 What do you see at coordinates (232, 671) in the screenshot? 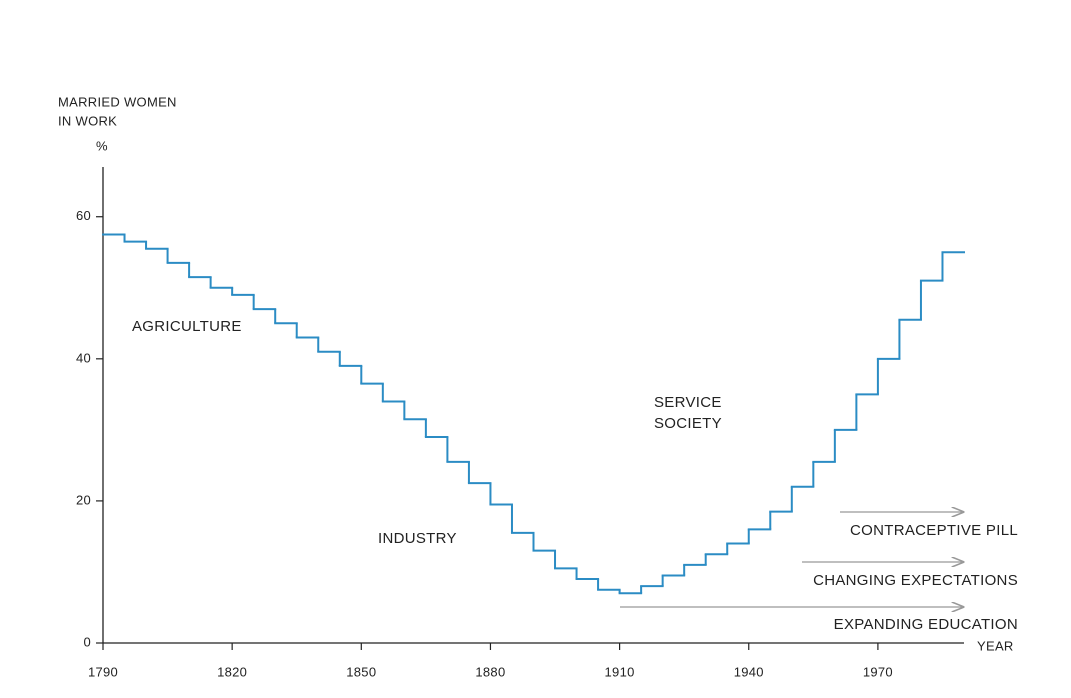
I see `x-tick-label: 1820` at bounding box center [232, 671].